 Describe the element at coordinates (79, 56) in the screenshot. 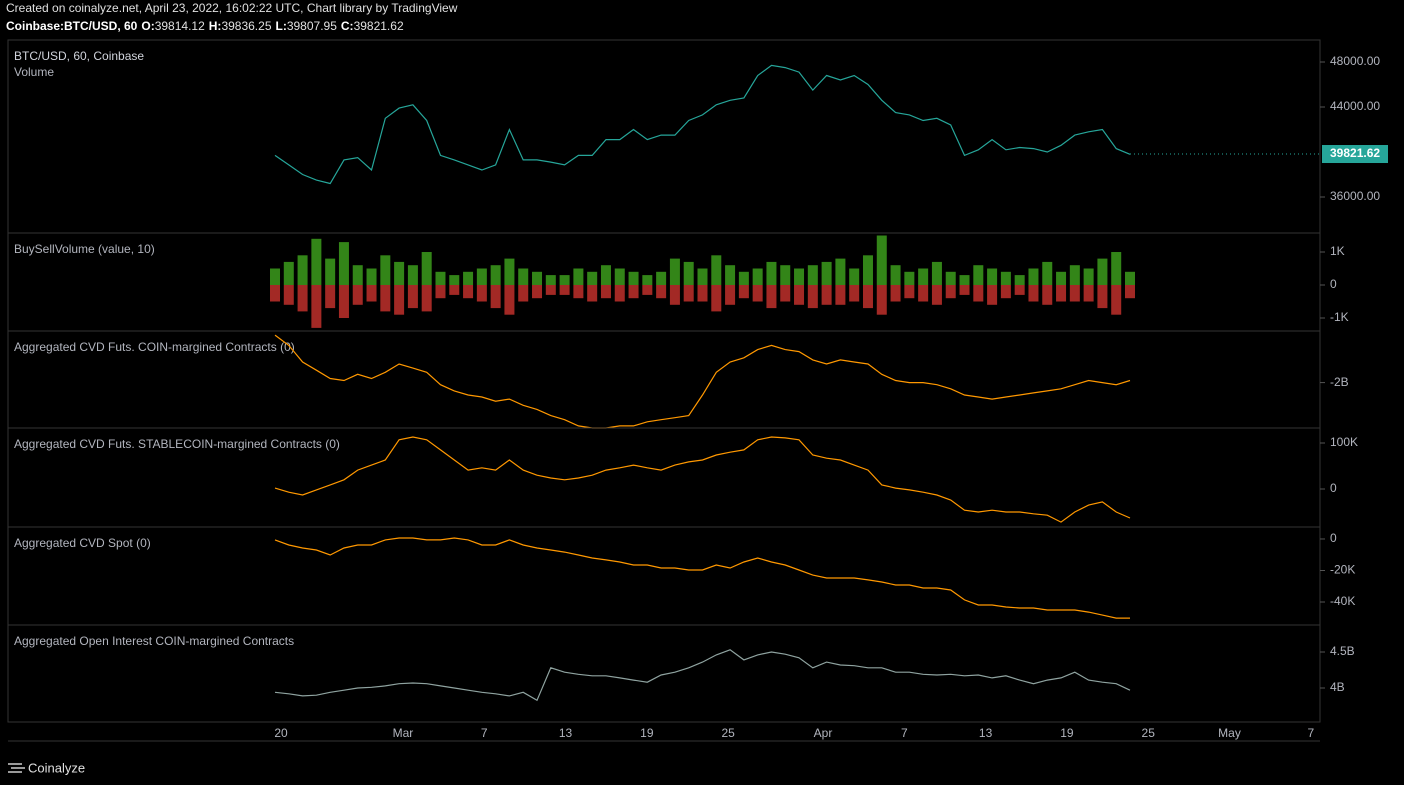

I see `pane-title: BTC/USD, 60, Coinbase` at that location.